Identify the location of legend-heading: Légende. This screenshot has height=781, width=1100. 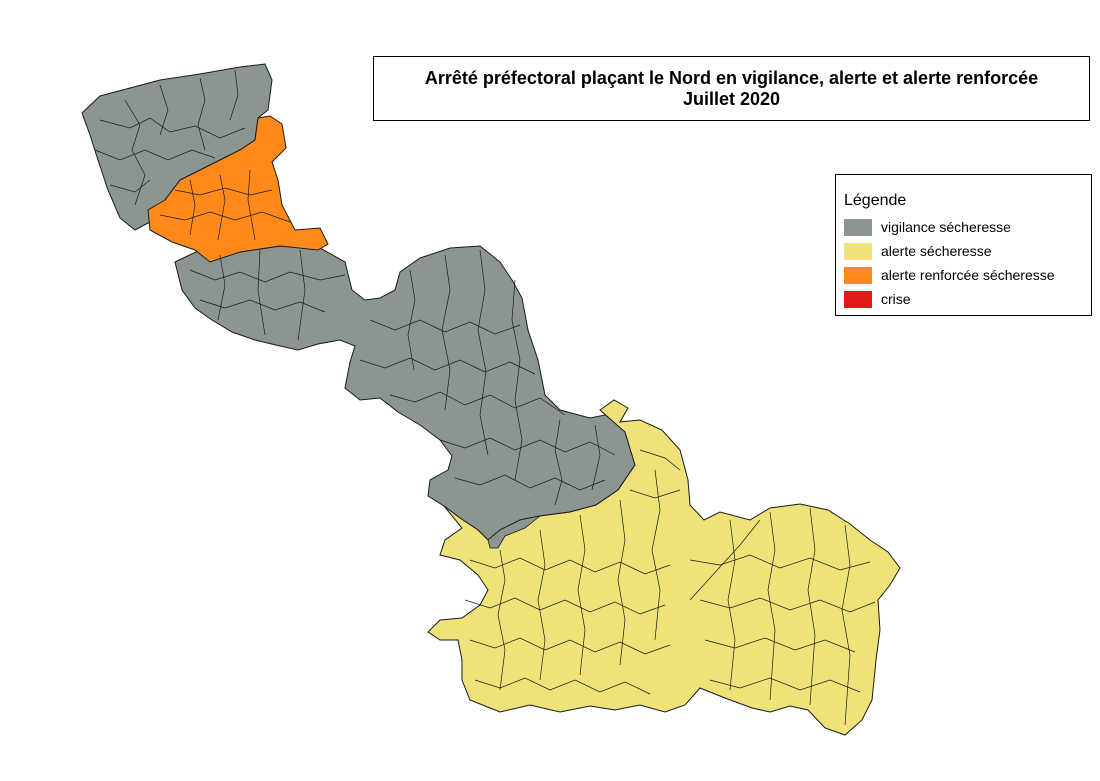
(875, 200).